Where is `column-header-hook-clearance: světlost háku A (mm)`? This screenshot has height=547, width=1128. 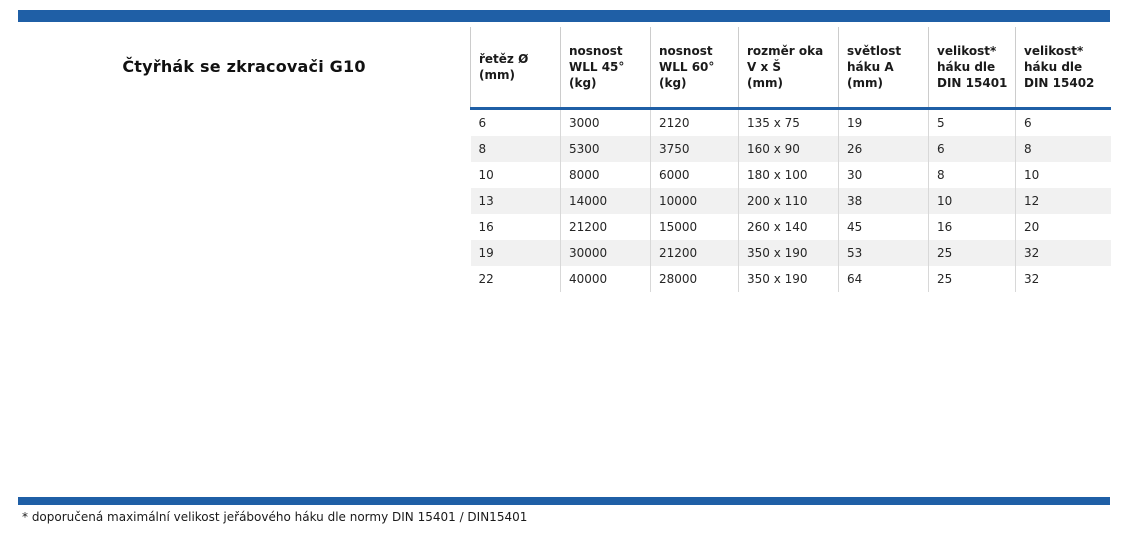 column-header-hook-clearance: světlost háku A (mm) is located at coordinates (883, 68).